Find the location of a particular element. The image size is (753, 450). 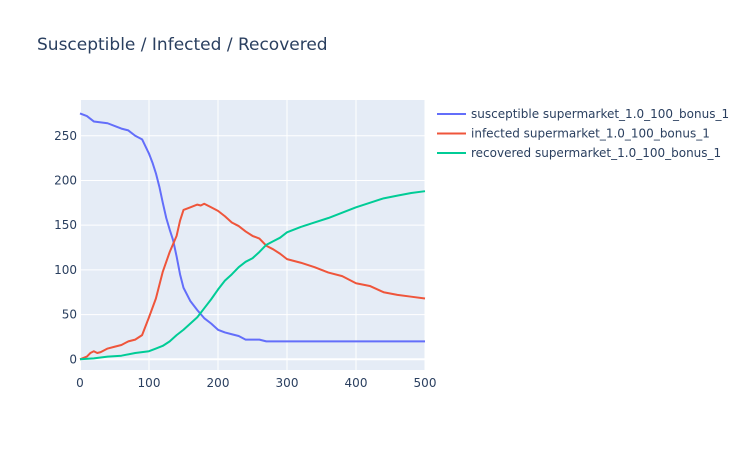

x-tick-label: 0 is located at coordinates (80, 383).